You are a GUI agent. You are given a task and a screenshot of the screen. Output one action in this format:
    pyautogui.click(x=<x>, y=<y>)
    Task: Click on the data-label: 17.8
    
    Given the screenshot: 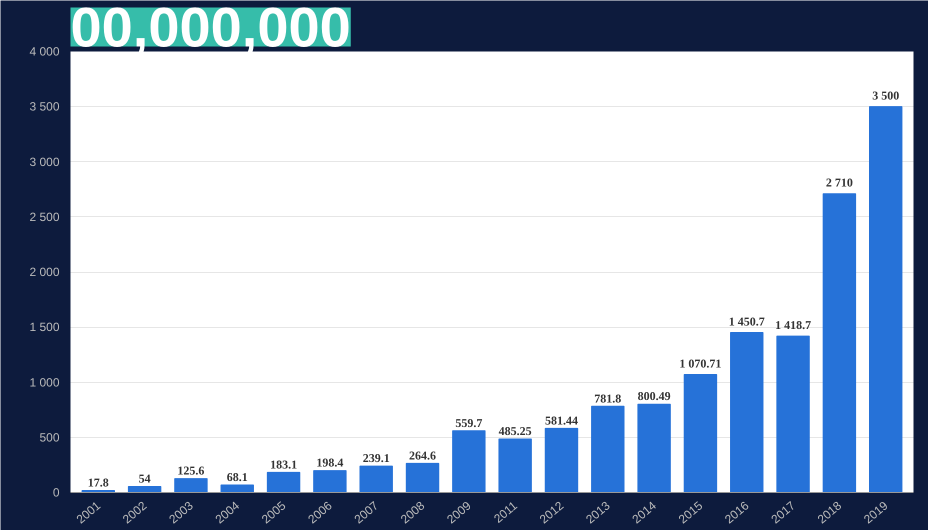 What is the action you would take?
    pyautogui.click(x=98, y=483)
    